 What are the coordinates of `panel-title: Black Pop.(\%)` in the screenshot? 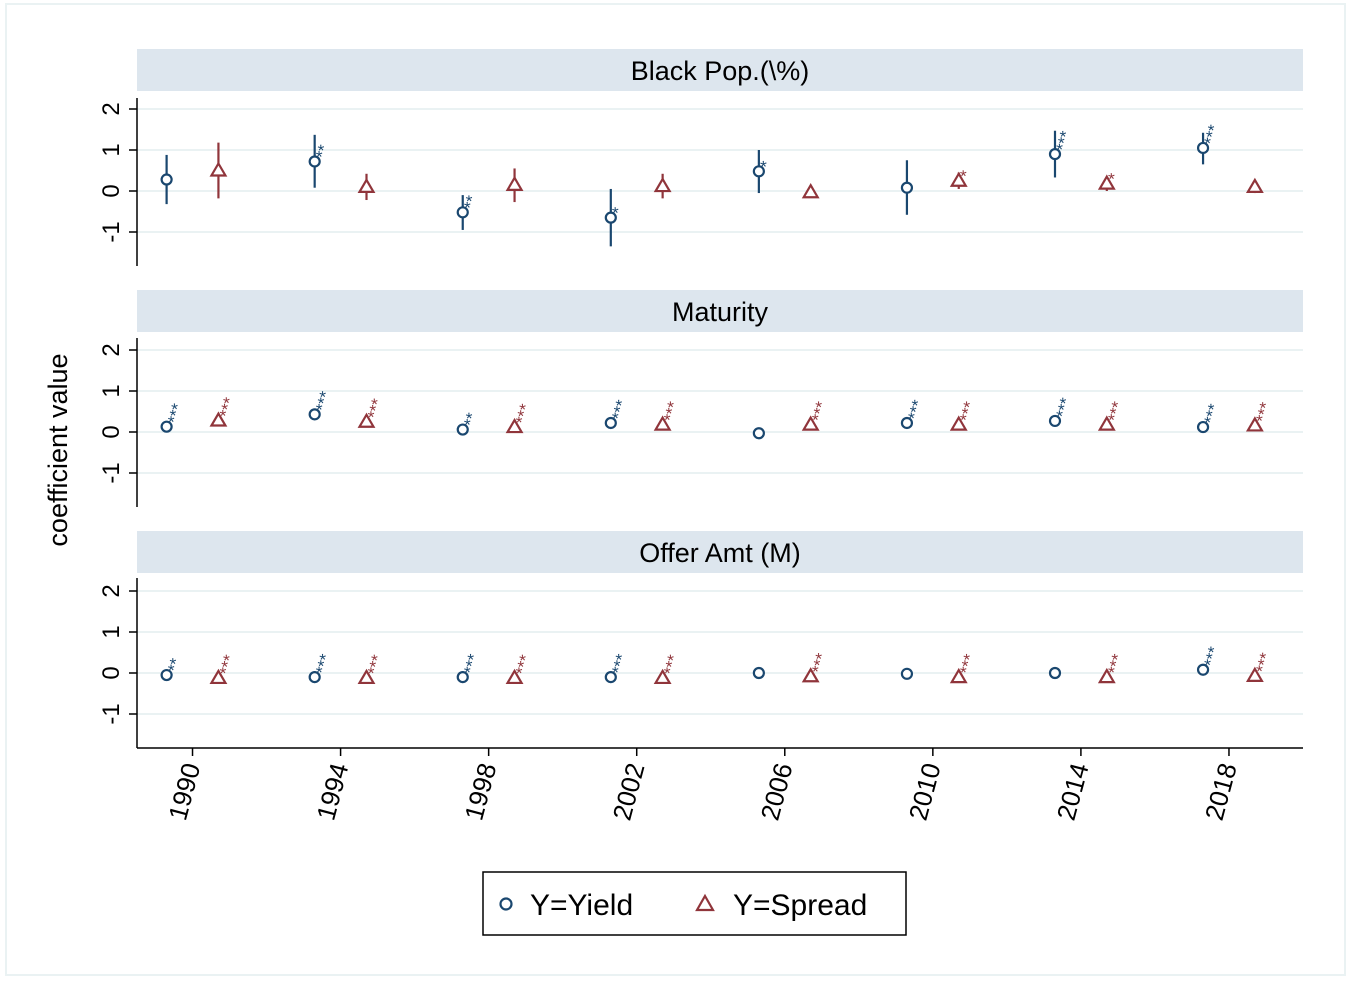 It's located at (720, 71).